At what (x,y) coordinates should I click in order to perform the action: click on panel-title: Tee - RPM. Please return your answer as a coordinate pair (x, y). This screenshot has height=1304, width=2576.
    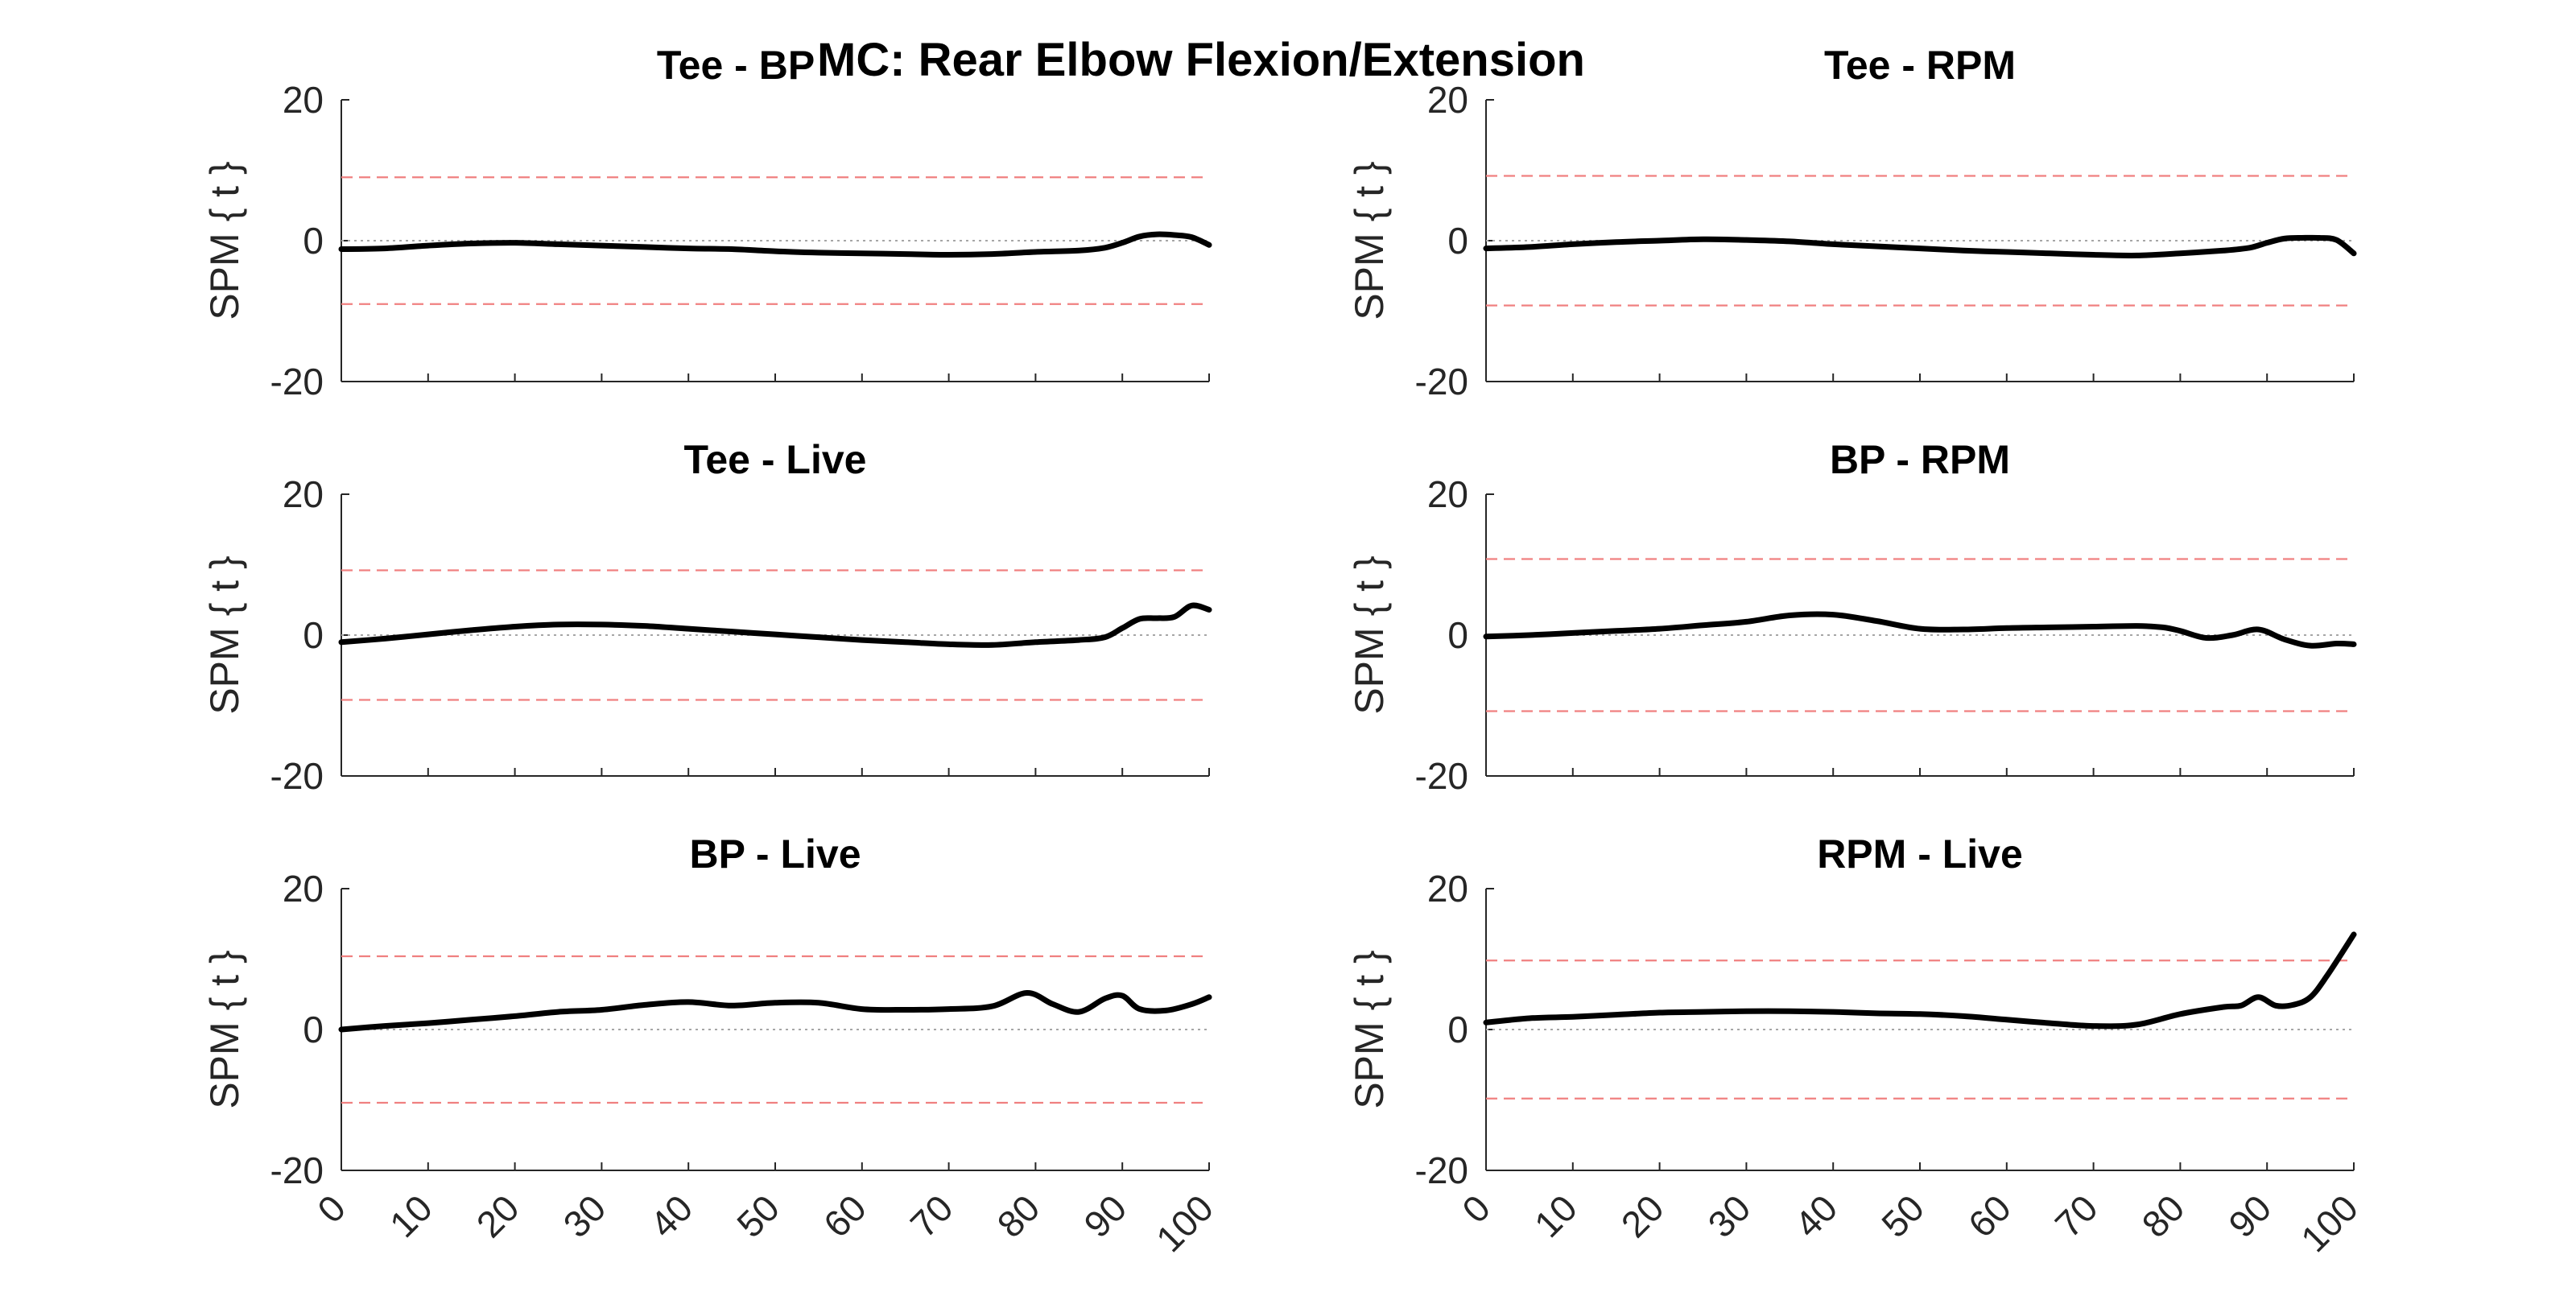
    Looking at the image, I should click on (1920, 65).